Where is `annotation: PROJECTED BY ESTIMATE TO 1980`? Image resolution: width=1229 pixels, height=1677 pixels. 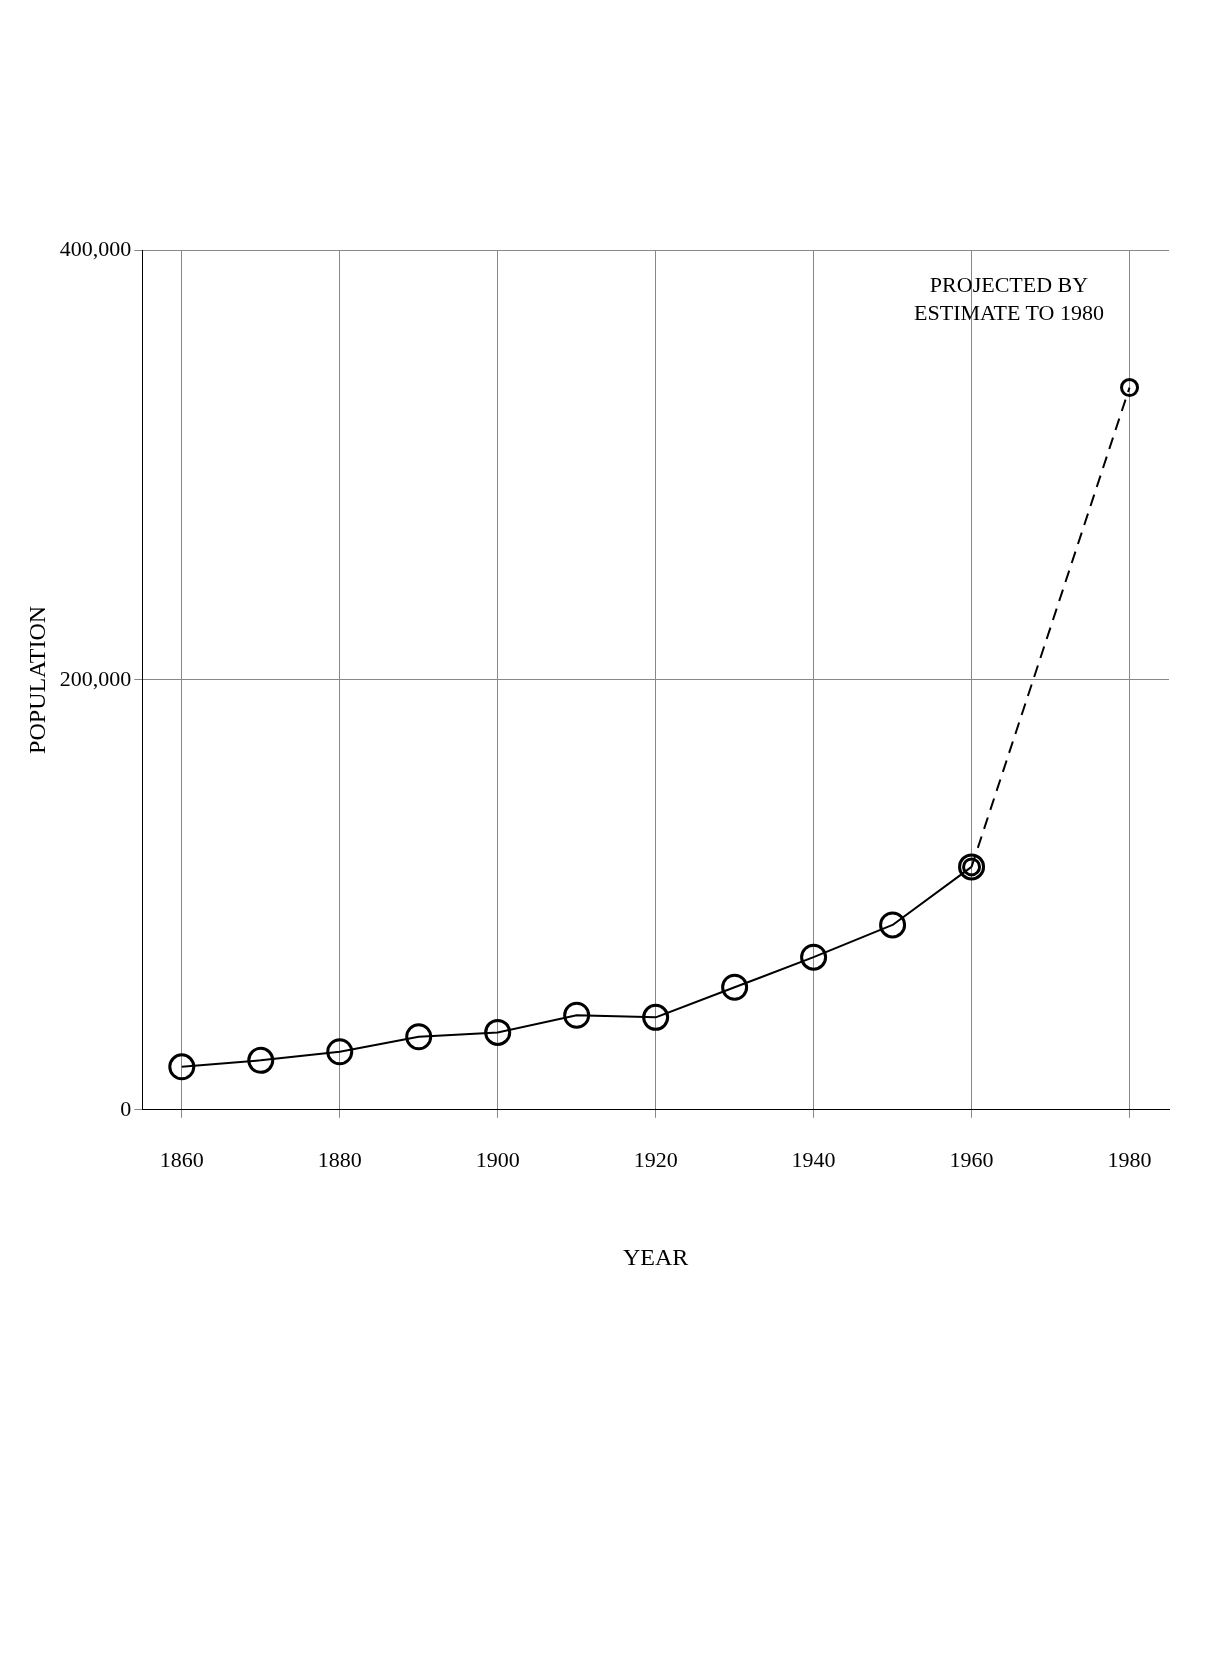
annotation: PROJECTED BY ESTIMATE TO 1980 is located at coordinates (1009, 298).